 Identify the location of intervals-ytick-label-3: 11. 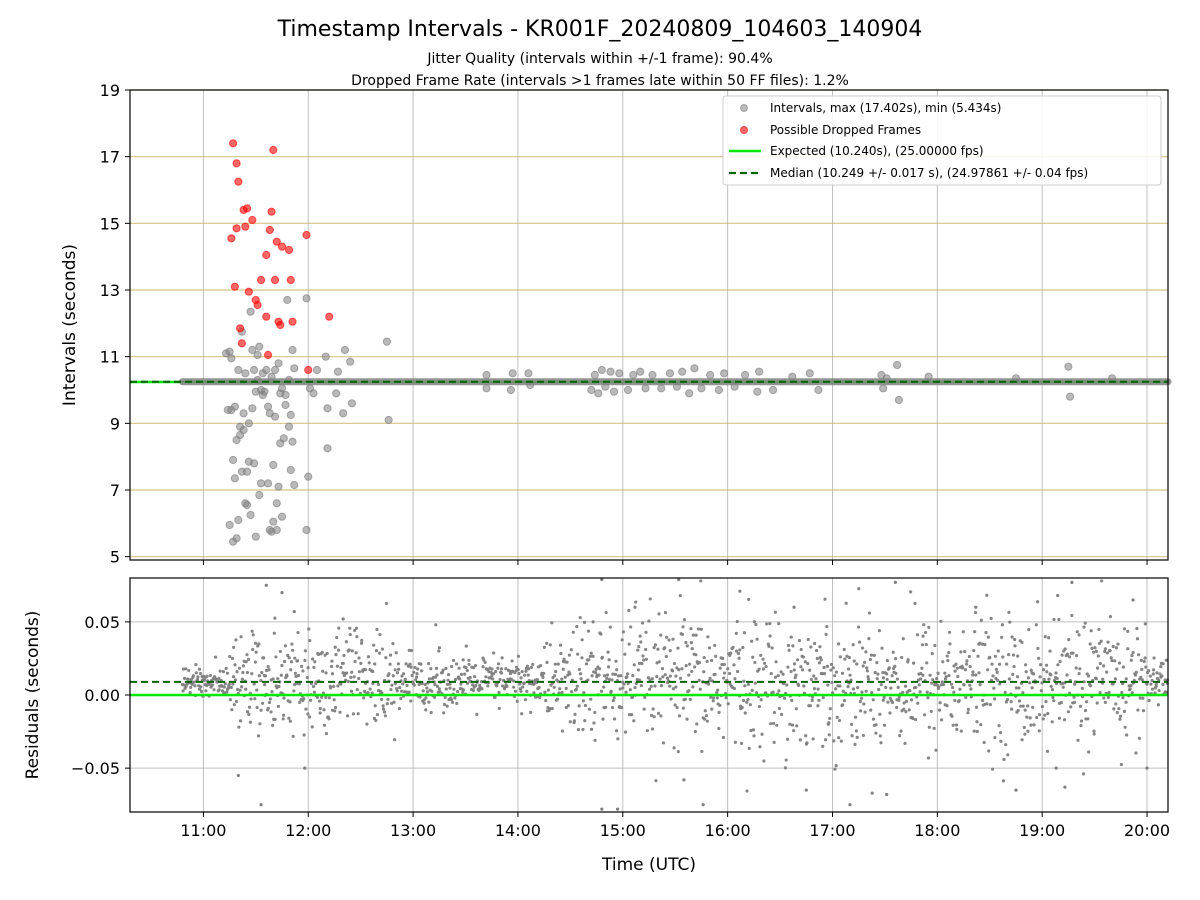
(110, 357).